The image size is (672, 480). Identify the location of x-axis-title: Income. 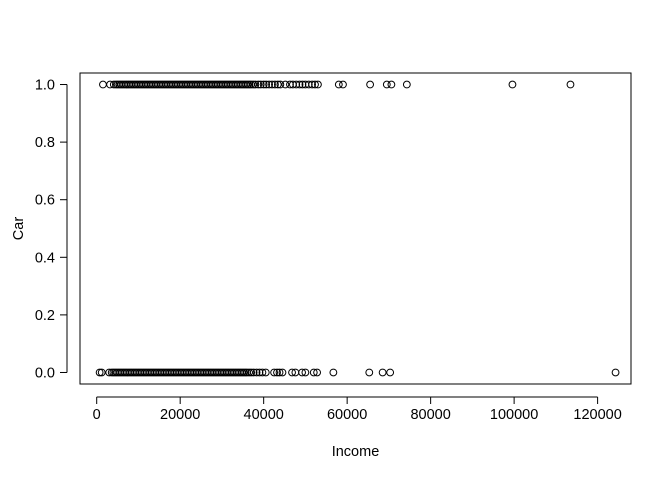
(356, 452).